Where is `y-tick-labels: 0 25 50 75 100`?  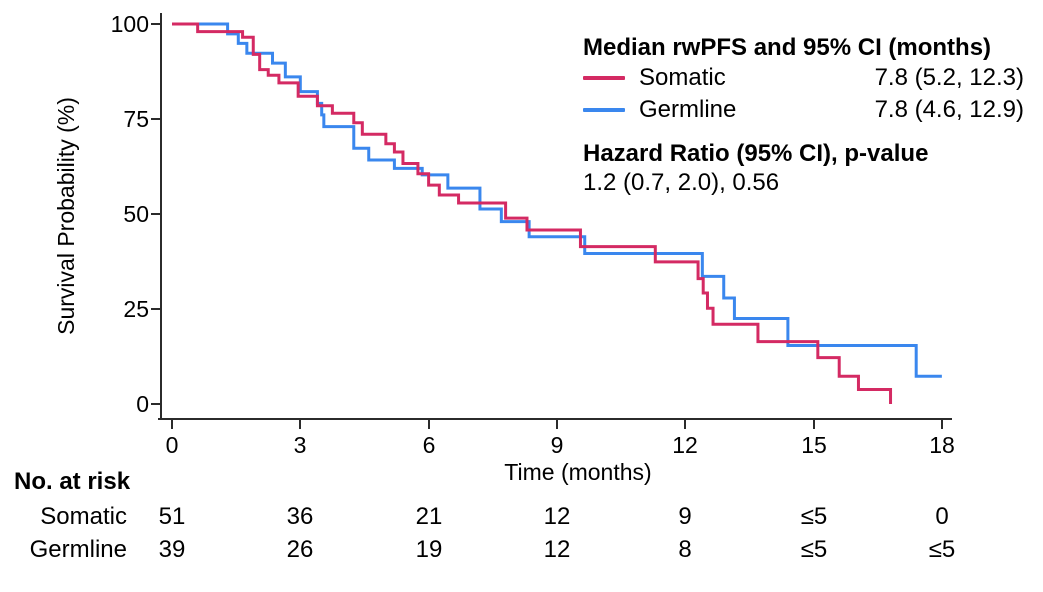
y-tick-labels: 0 25 50 75 100 is located at coordinates (130, 214).